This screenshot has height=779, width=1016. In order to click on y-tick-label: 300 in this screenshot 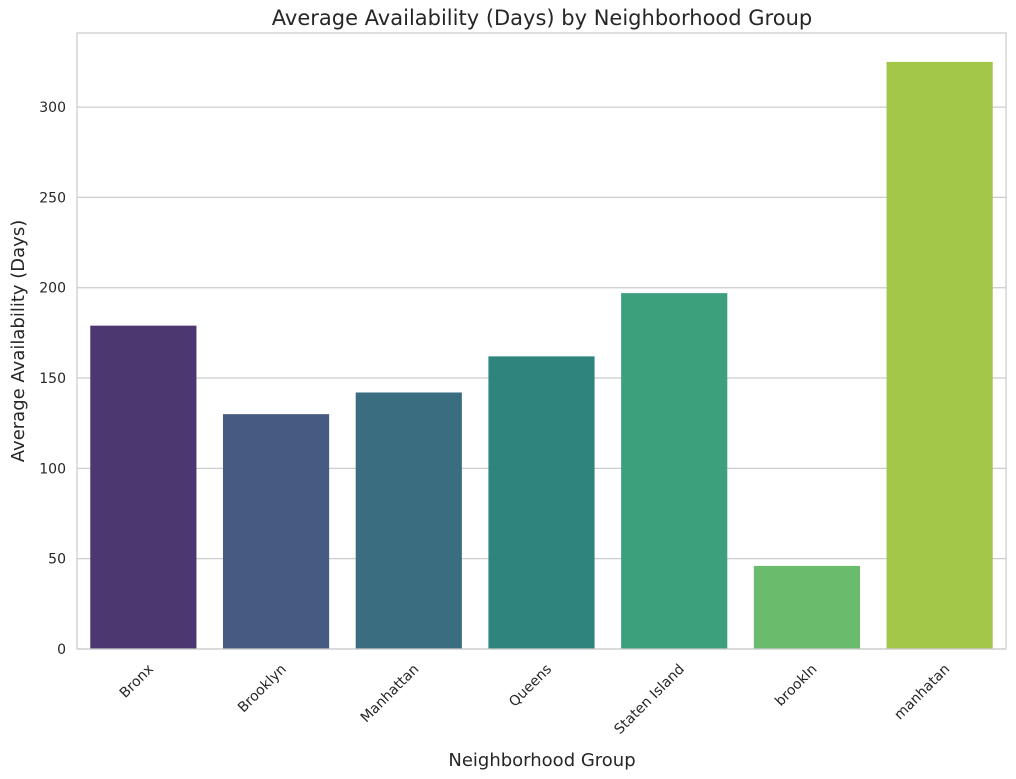, I will do `click(52, 108)`.